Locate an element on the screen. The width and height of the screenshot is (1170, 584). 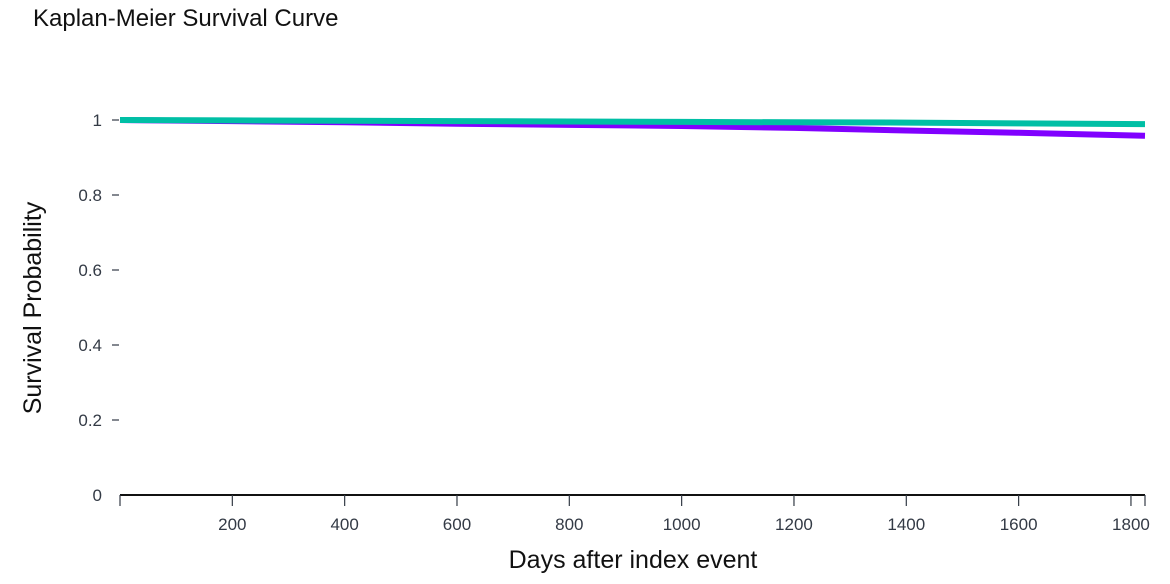
y-tick-label: 0 is located at coordinates (97, 495).